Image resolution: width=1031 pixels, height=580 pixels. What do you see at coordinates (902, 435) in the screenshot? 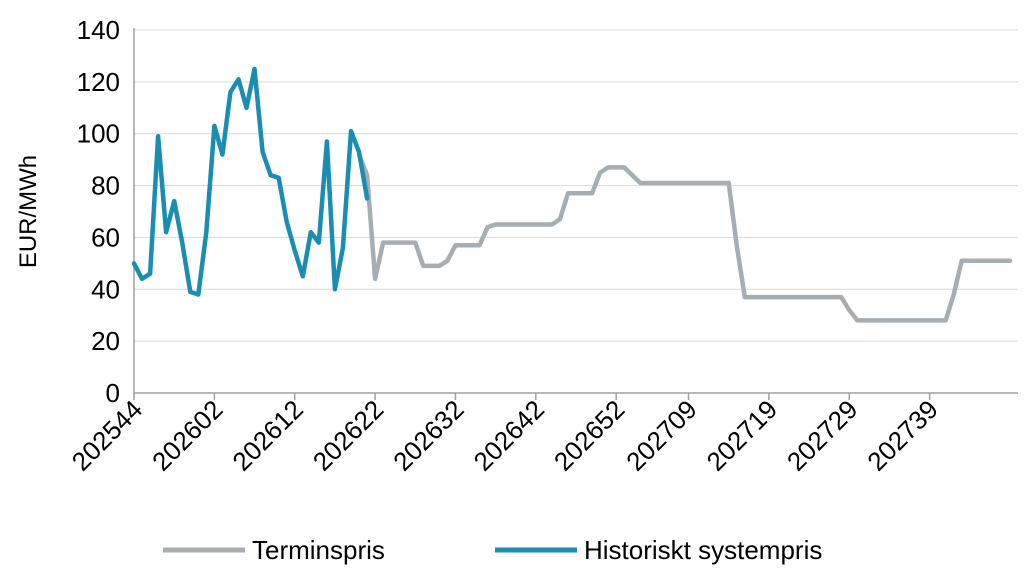
I see `x-tick-label: 202739` at bounding box center [902, 435].